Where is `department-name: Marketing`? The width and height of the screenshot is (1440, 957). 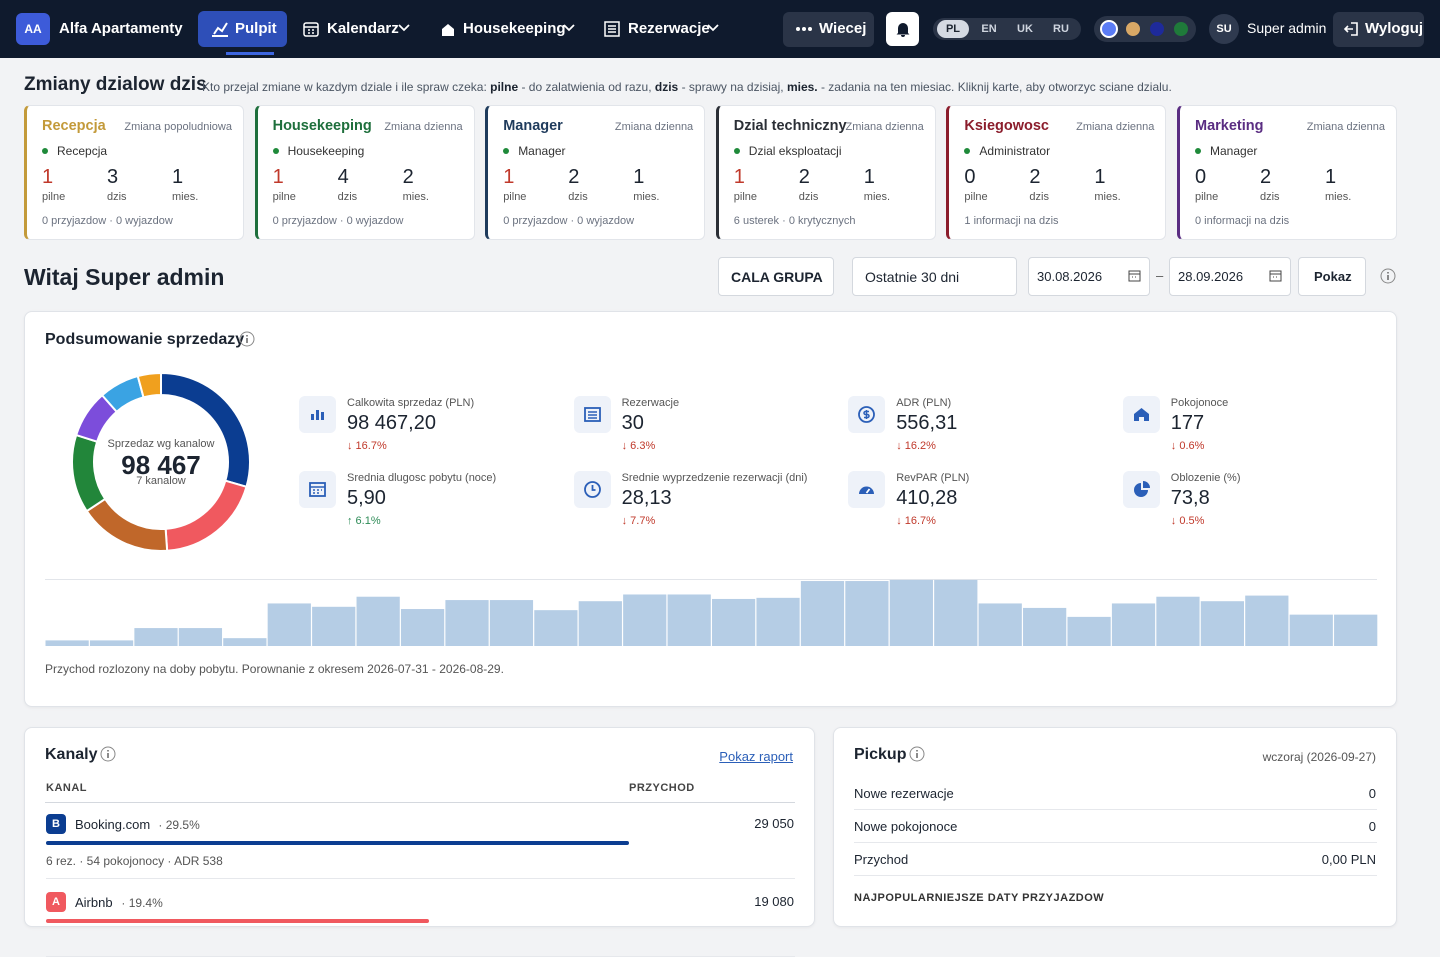
department-name: Marketing is located at coordinates (1229, 126).